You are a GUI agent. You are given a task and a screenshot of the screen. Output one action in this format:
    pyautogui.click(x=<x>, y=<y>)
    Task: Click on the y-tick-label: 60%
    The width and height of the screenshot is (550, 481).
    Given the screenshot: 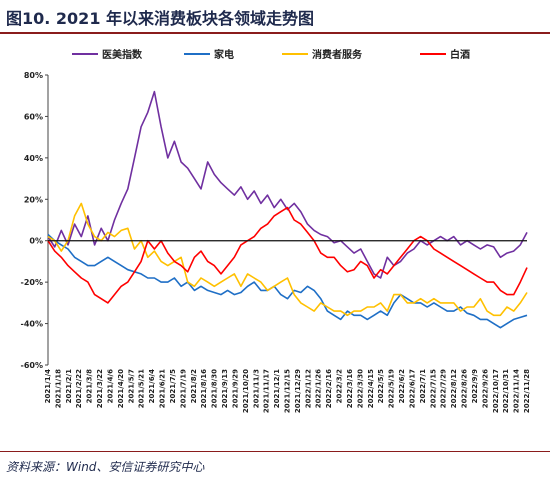 What is the action you would take?
    pyautogui.click(x=33, y=116)
    